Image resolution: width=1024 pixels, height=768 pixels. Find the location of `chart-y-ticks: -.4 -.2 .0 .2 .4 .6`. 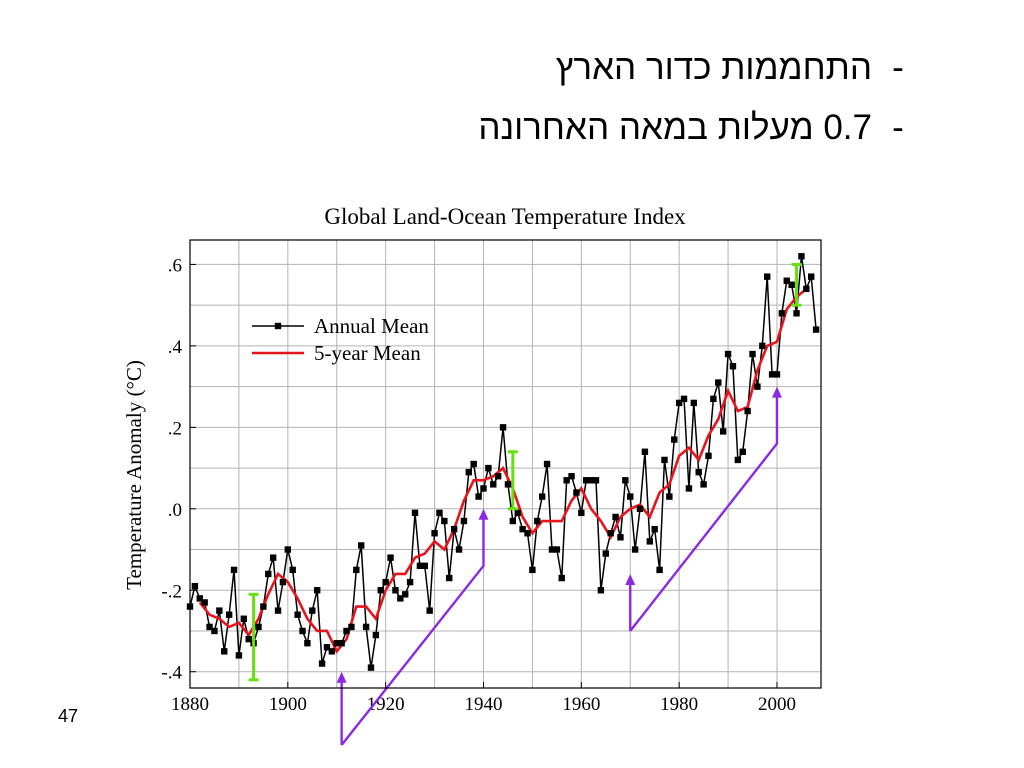

chart-y-ticks: -.4 -.2 .0 .2 .4 .6 is located at coordinates (178, 469).